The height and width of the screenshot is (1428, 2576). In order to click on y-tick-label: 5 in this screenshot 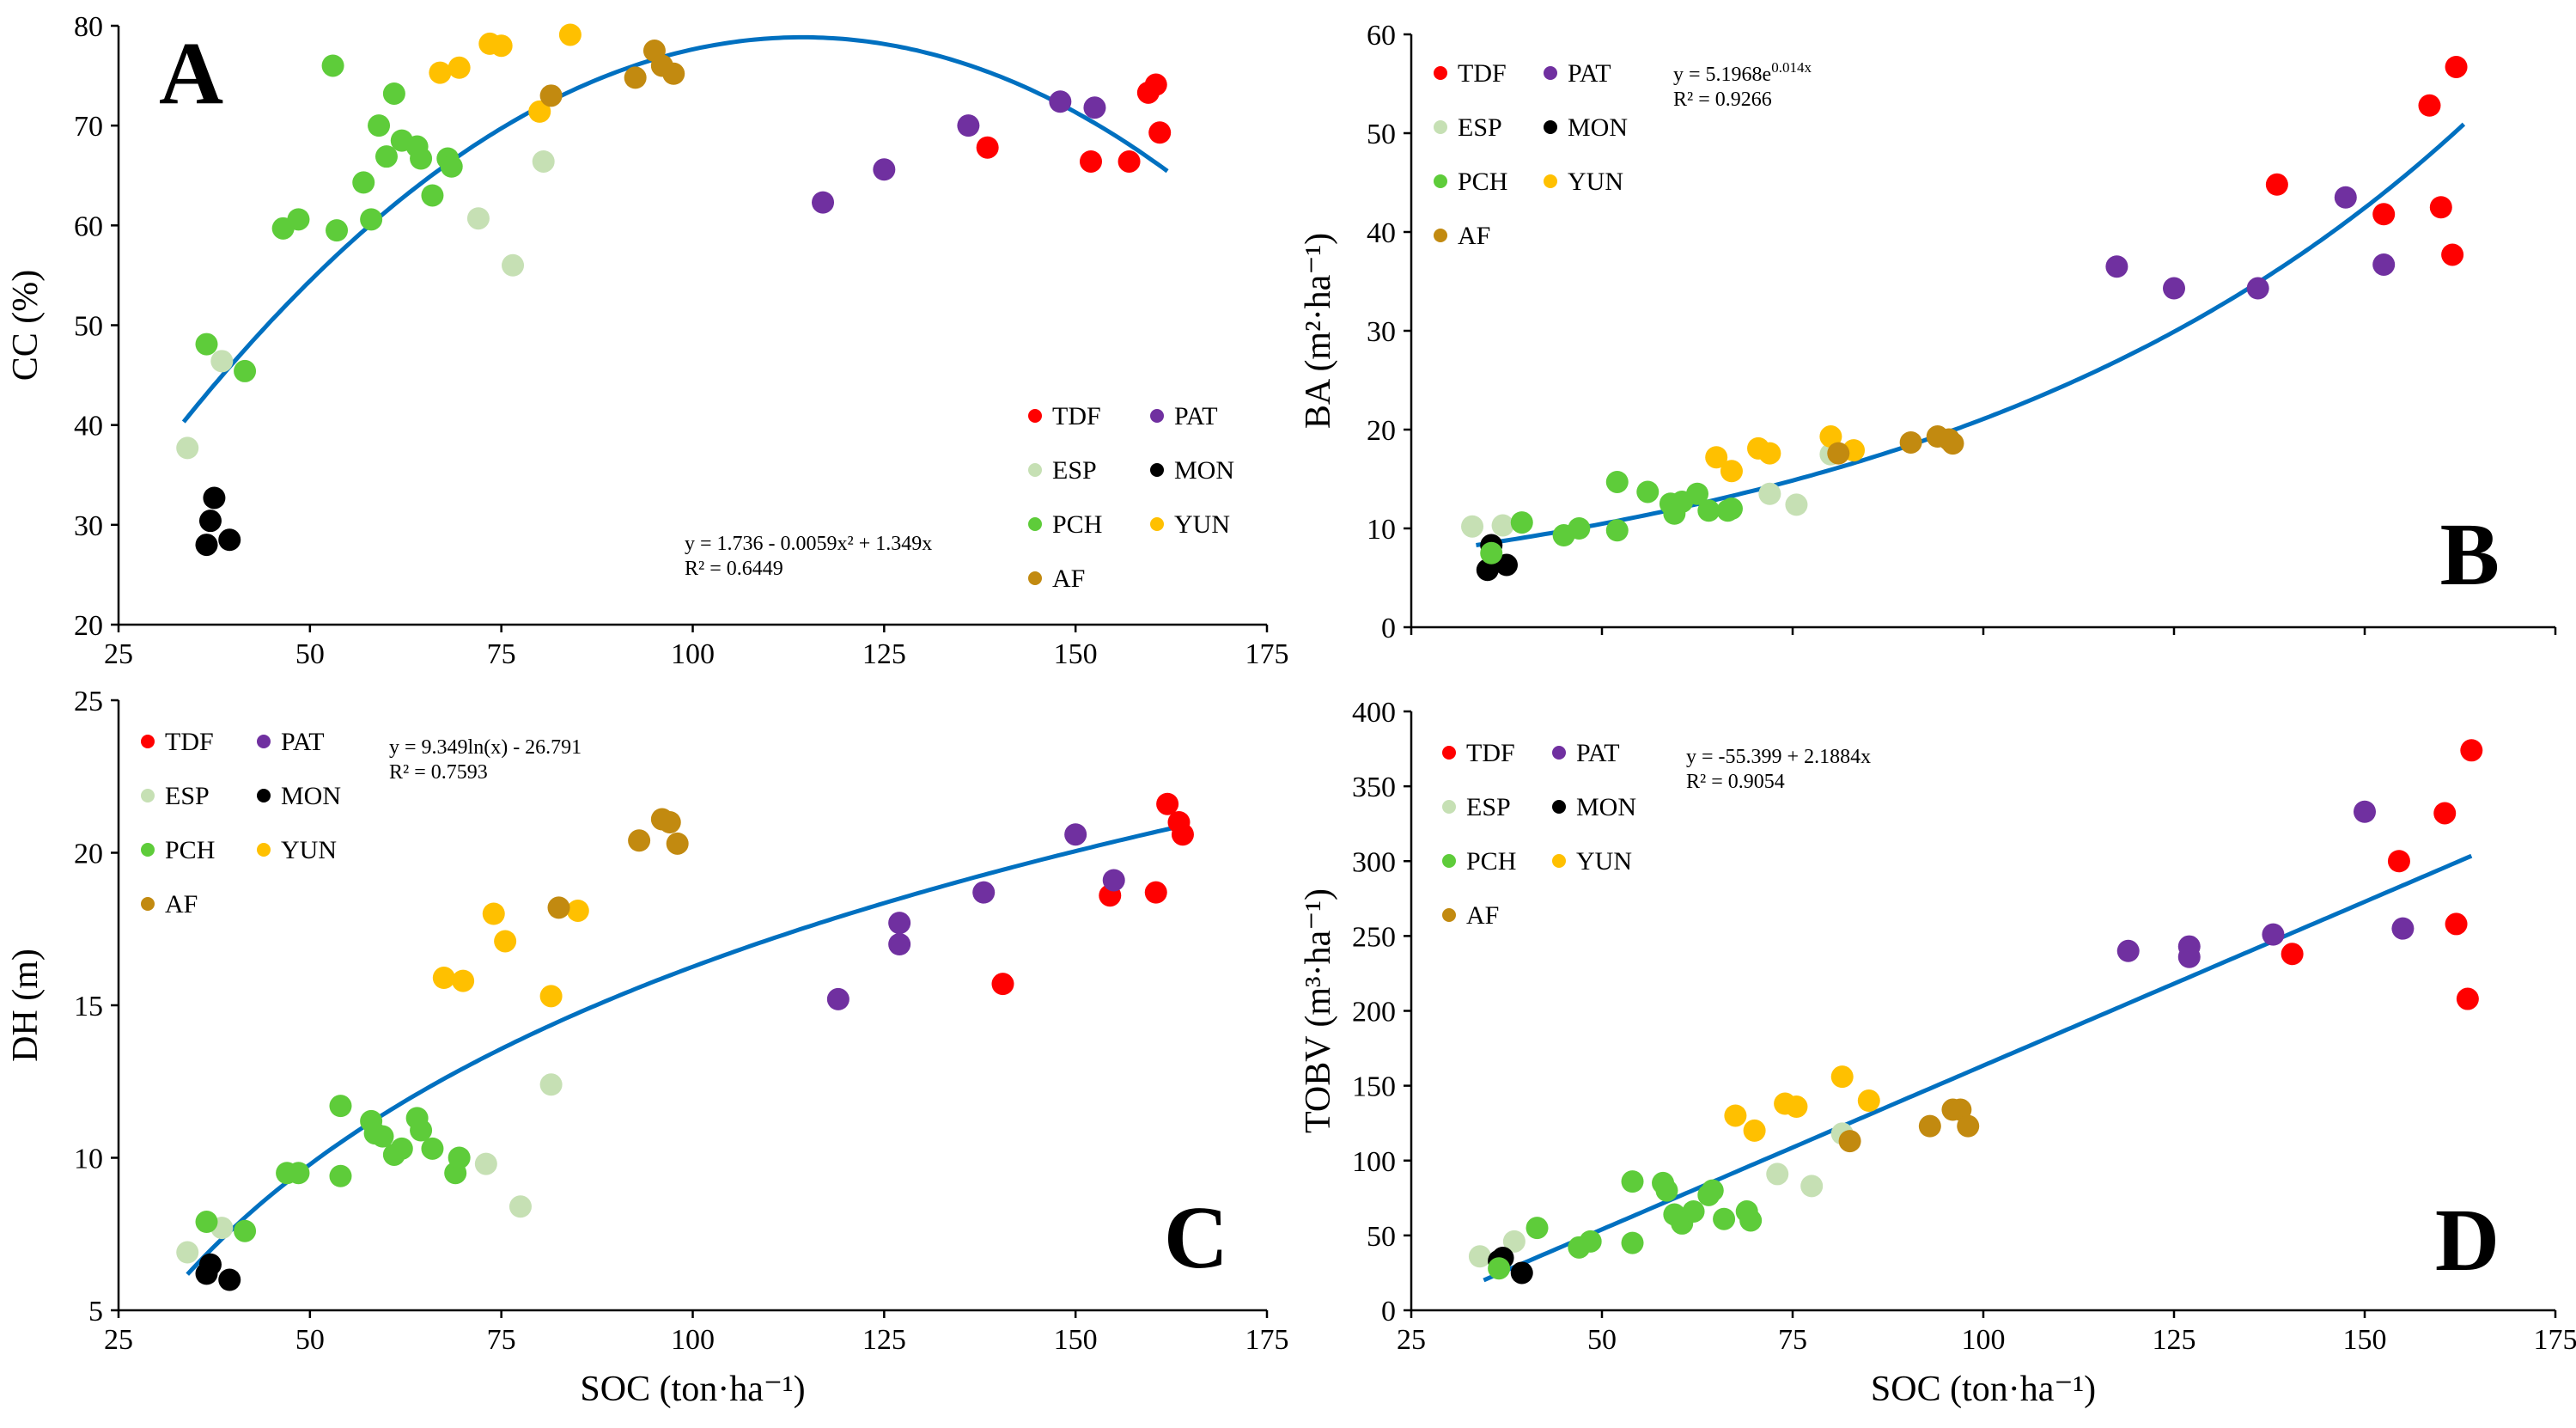, I will do `click(95, 1311)`.